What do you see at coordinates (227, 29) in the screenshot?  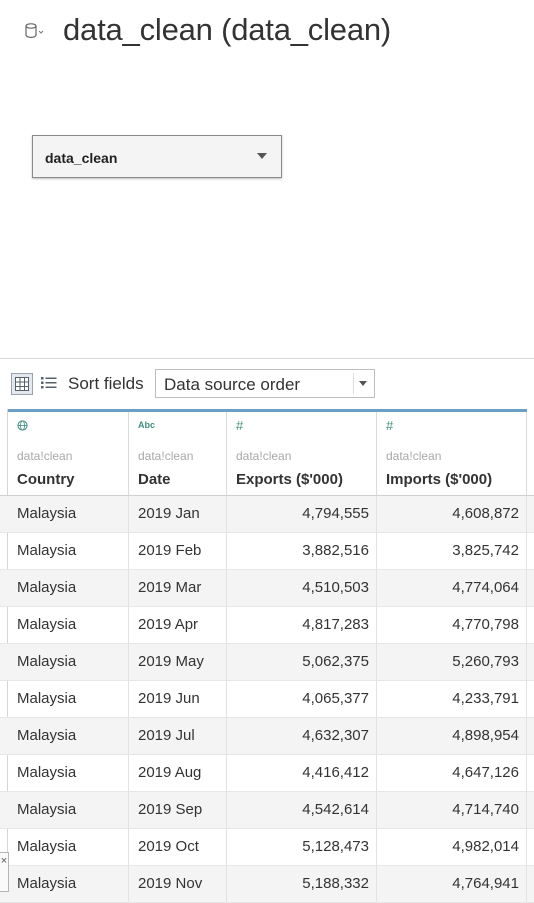 I see `page-title: data_clean (data_clean)` at bounding box center [227, 29].